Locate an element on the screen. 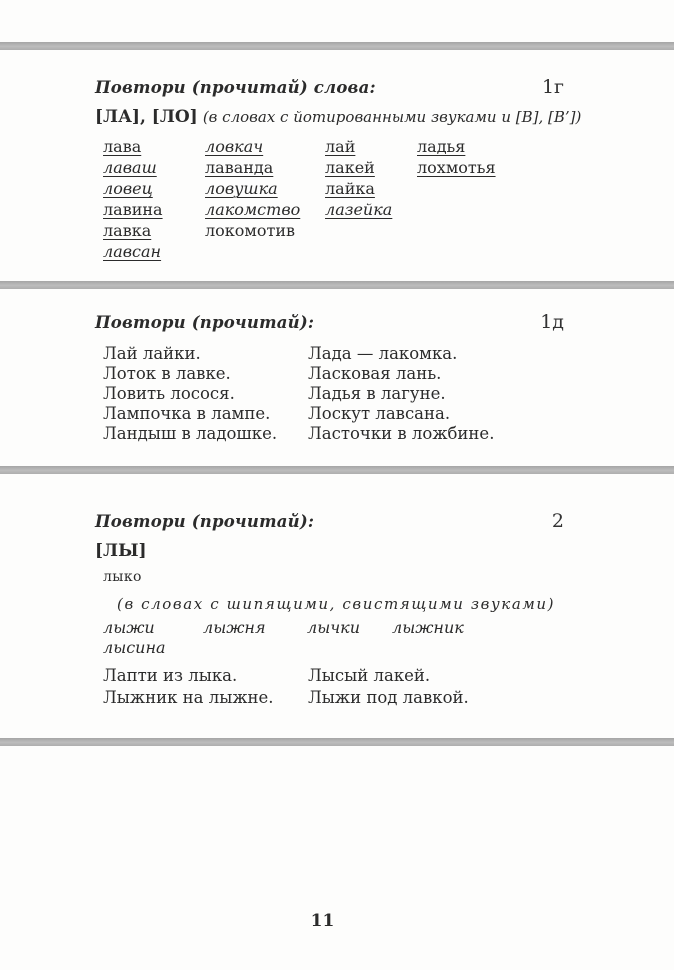  phrase: Лай лайки. is located at coordinates (152, 353).